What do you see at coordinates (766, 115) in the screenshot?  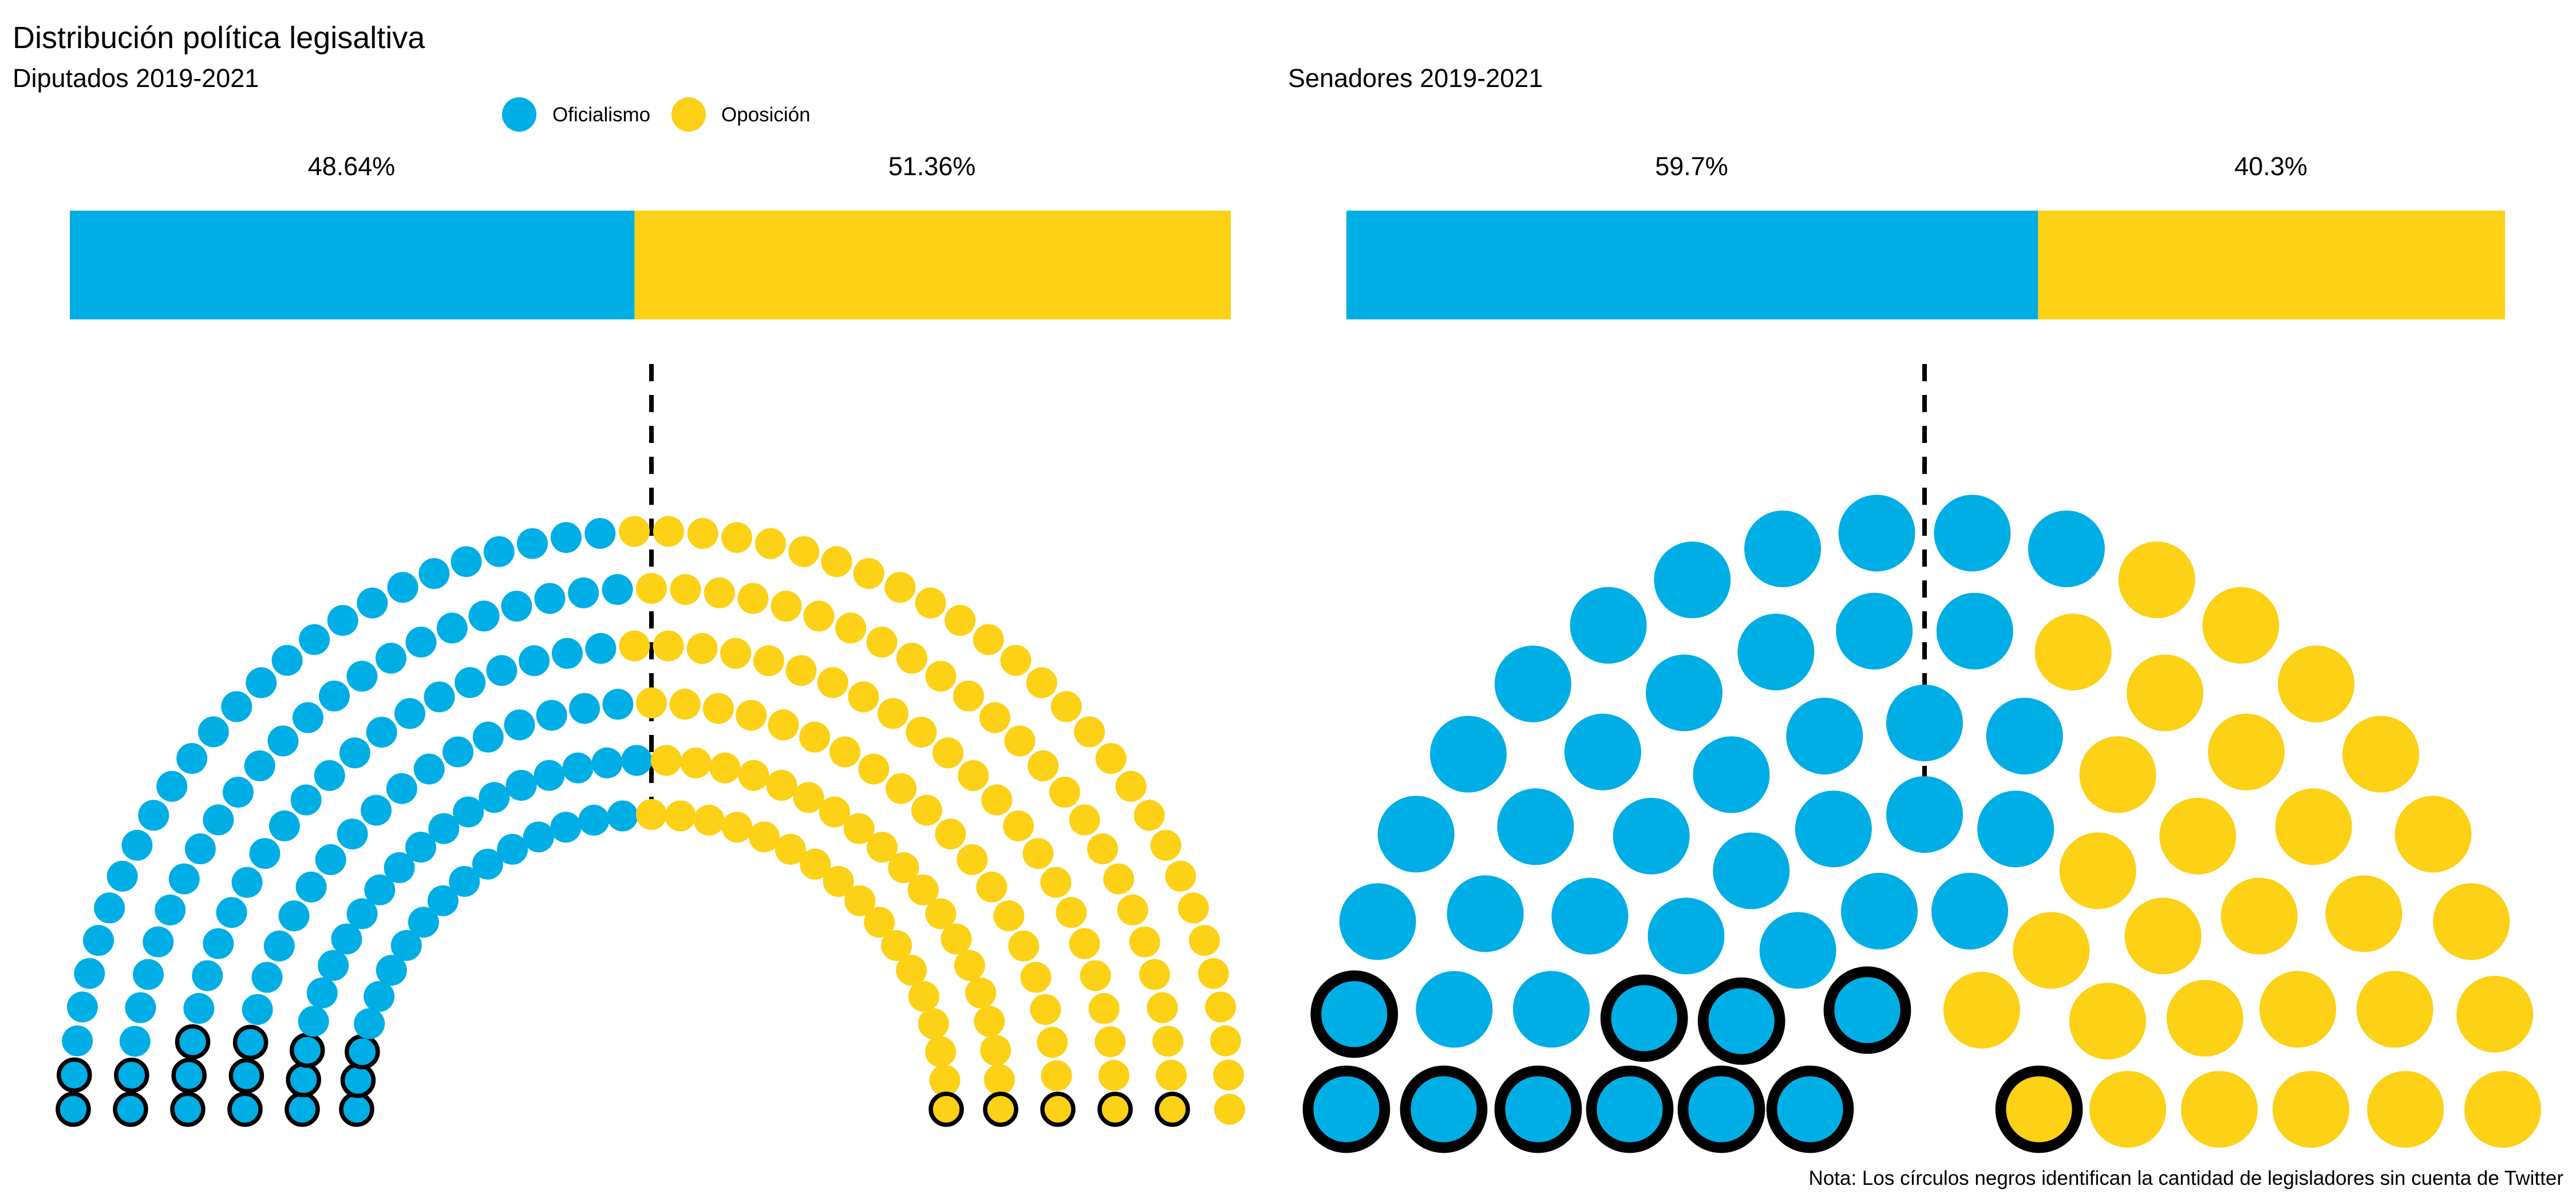 I see `legend-label-oposicion: Oposición` at bounding box center [766, 115].